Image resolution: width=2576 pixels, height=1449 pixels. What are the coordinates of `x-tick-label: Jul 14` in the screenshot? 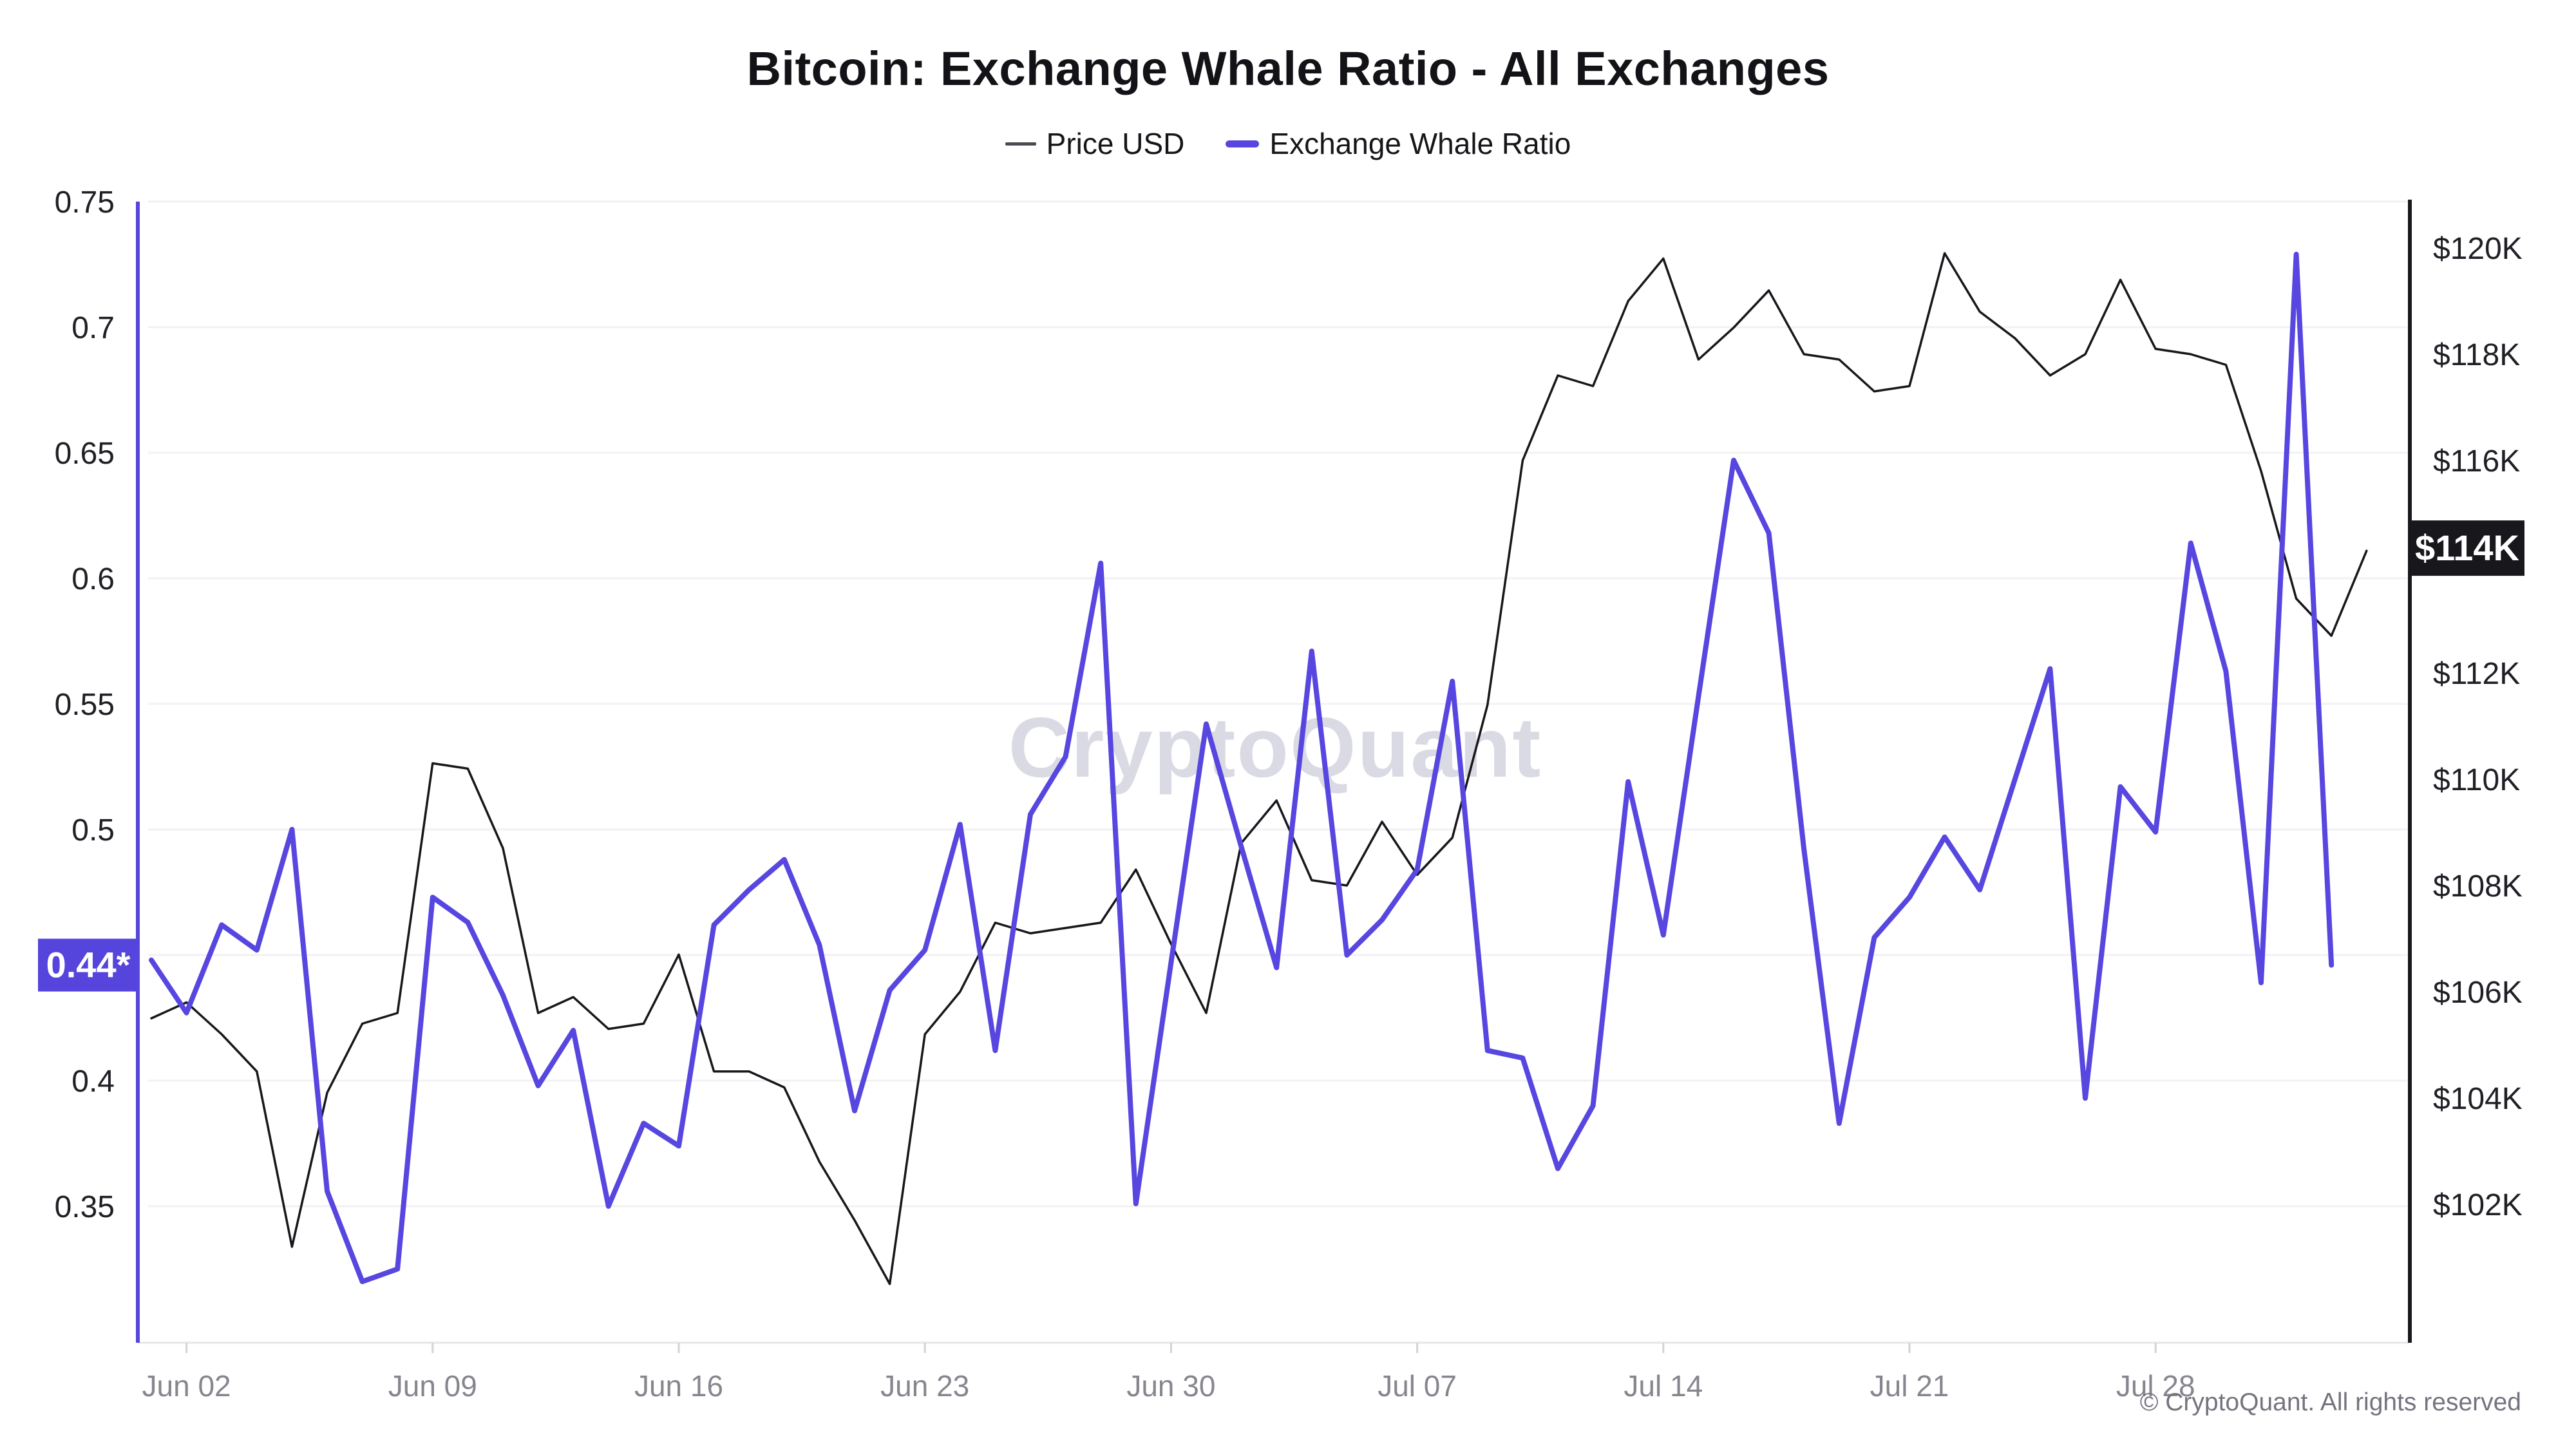 It's located at (1663, 1386).